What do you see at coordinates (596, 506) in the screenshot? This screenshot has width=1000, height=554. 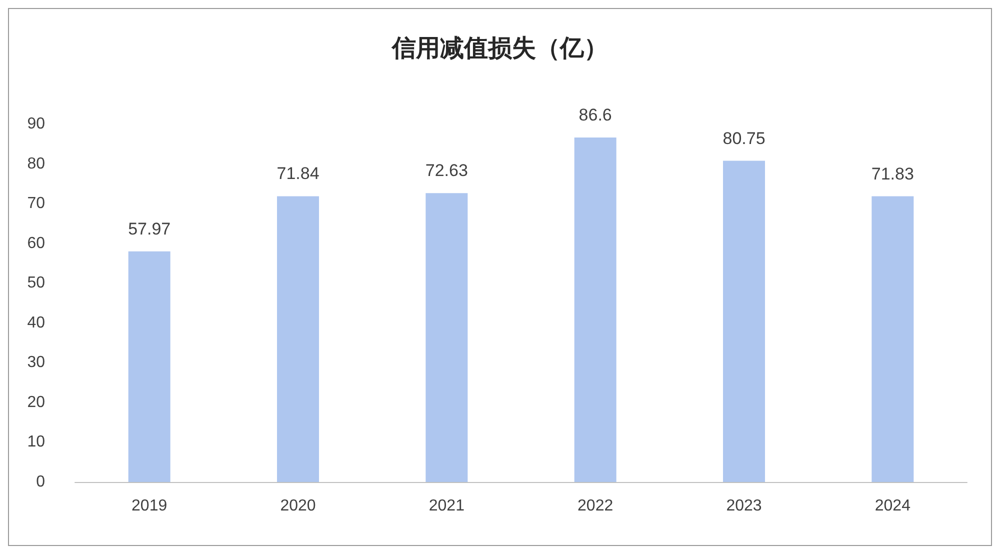 I see `x-tick-label: 2022` at bounding box center [596, 506].